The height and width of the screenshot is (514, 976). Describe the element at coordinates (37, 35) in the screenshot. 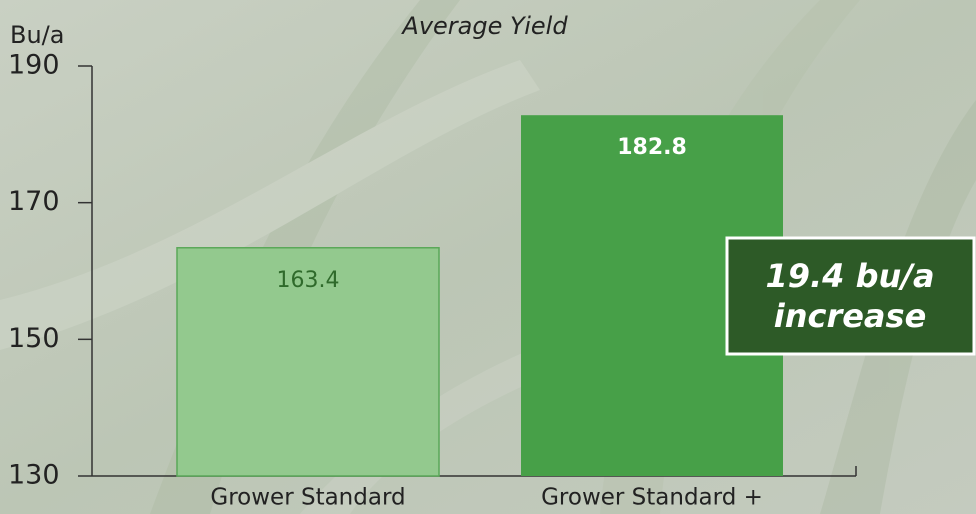

I see `y-axis-label: Bu/a` at that location.